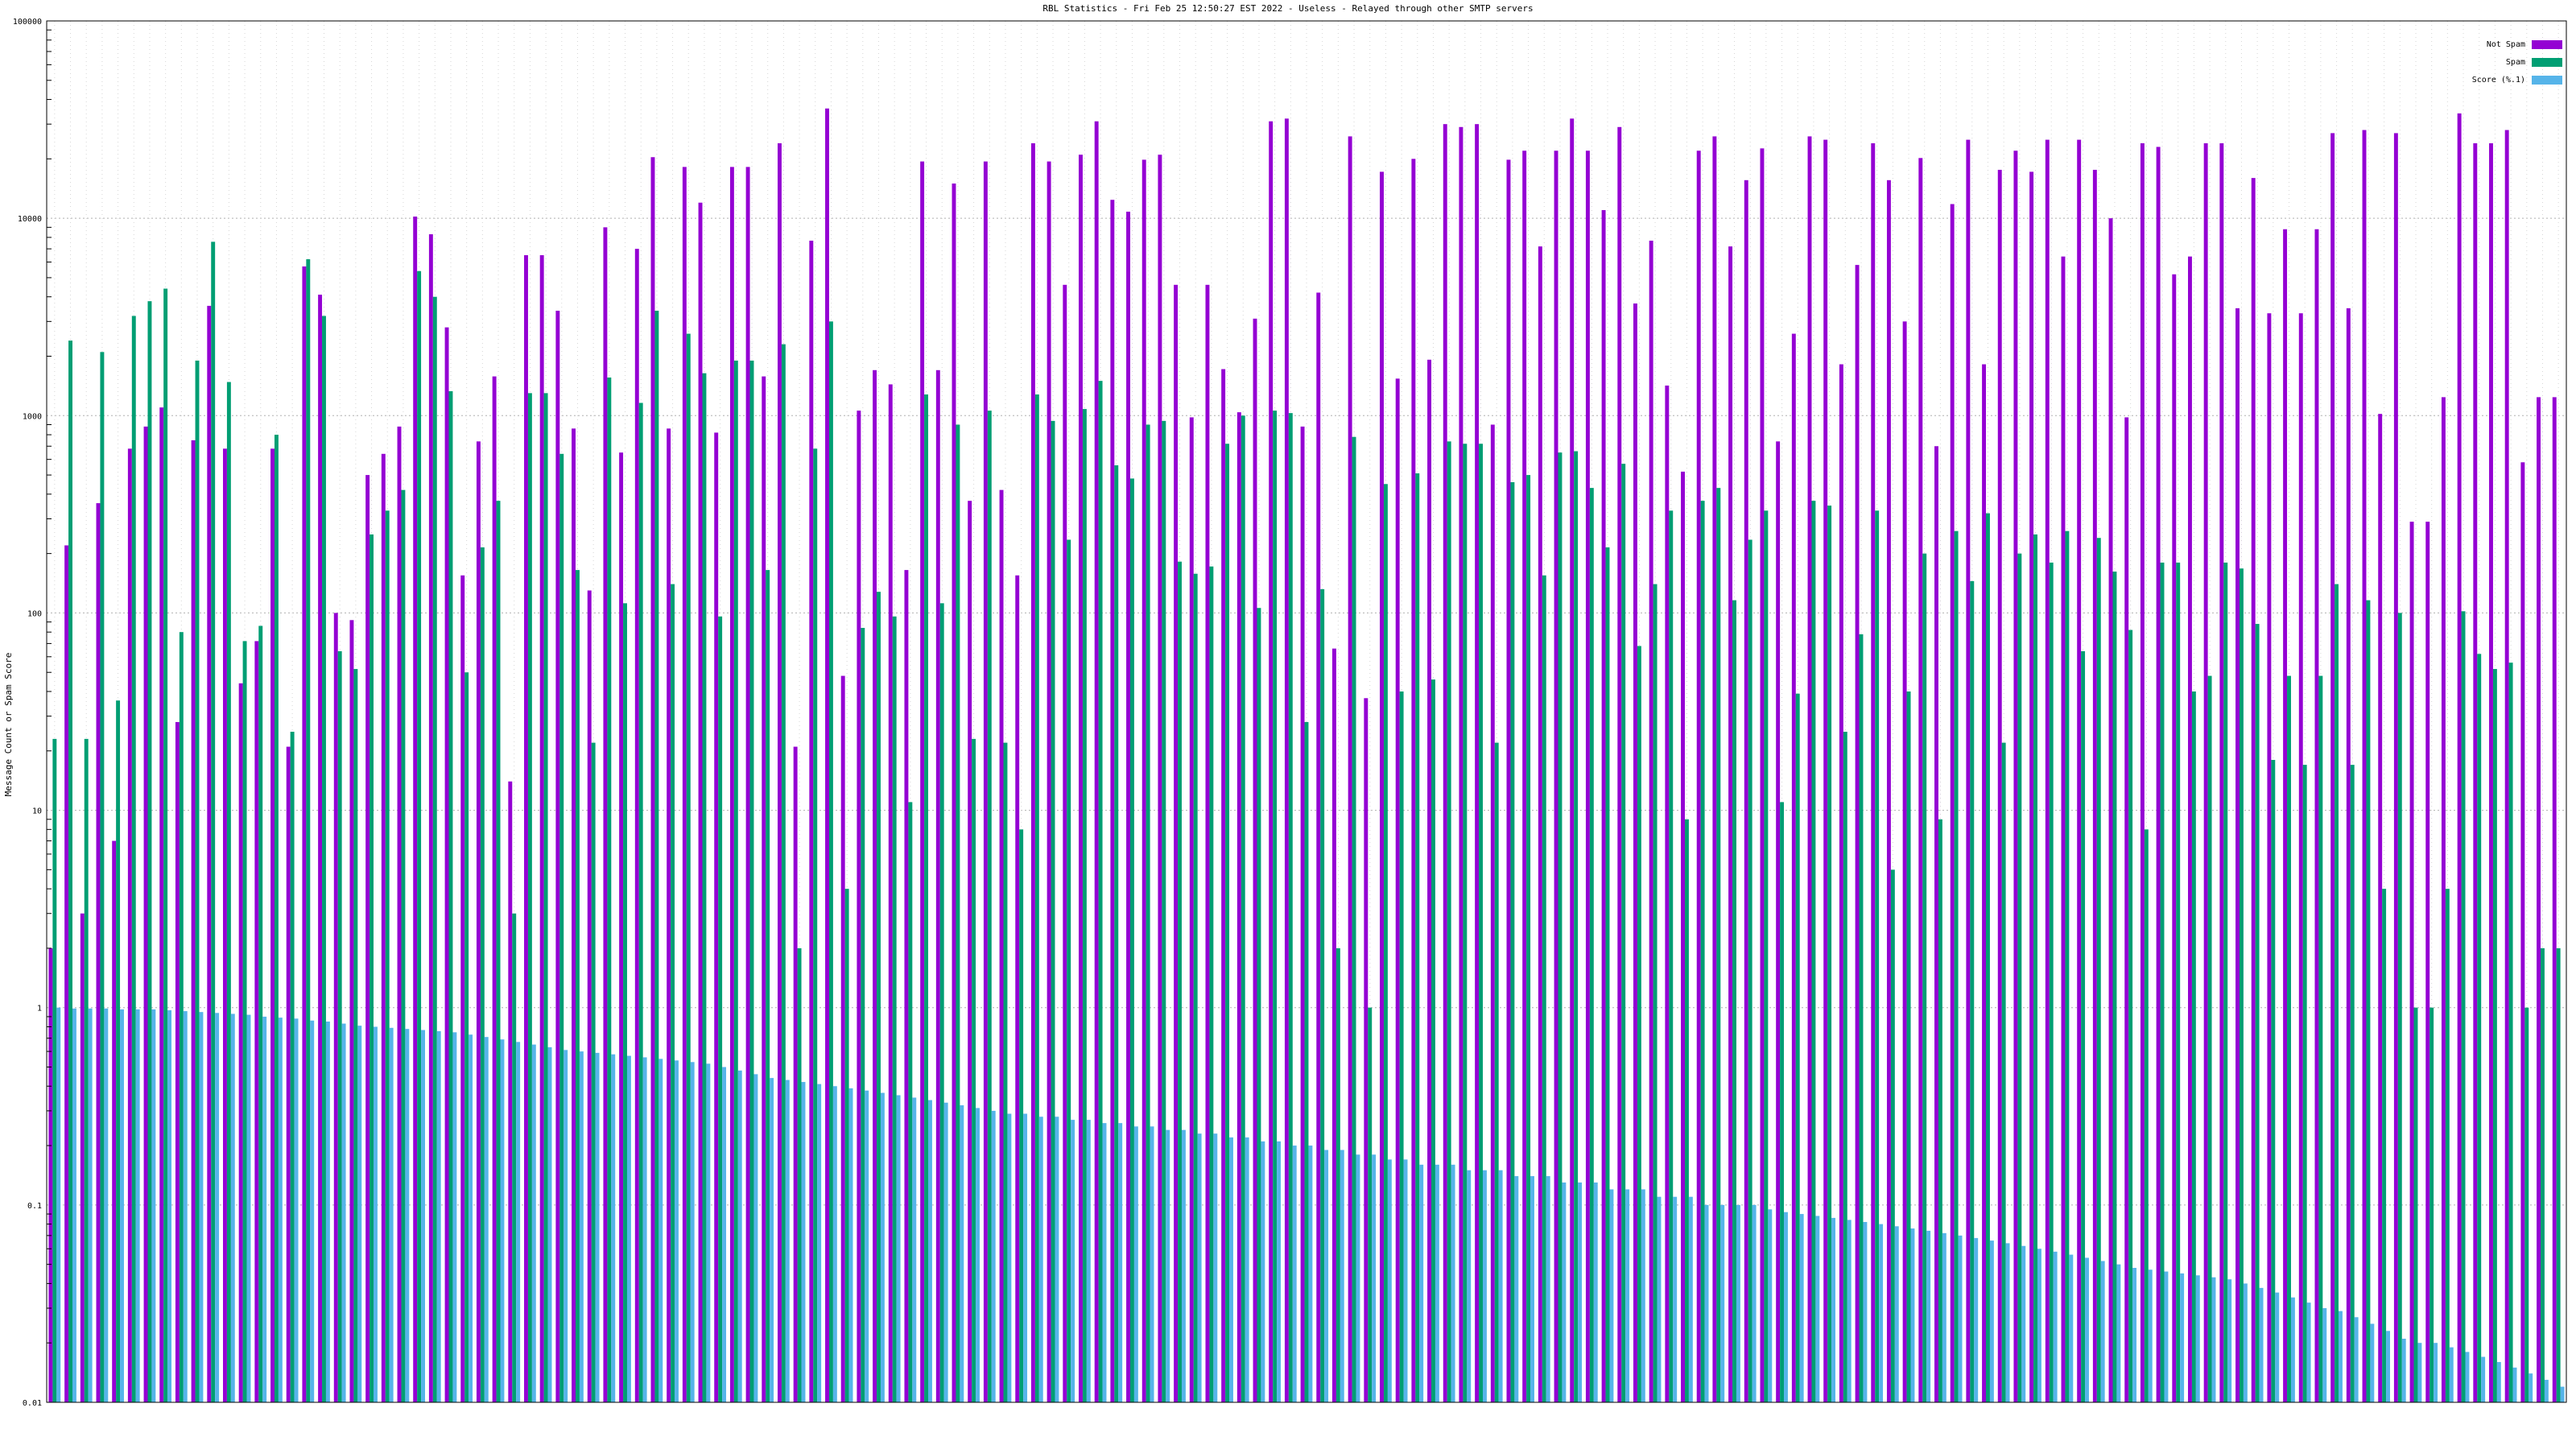 The image size is (2576, 1449). Describe the element at coordinates (39, 1009) in the screenshot. I see `y-tick-label: 1` at that location.